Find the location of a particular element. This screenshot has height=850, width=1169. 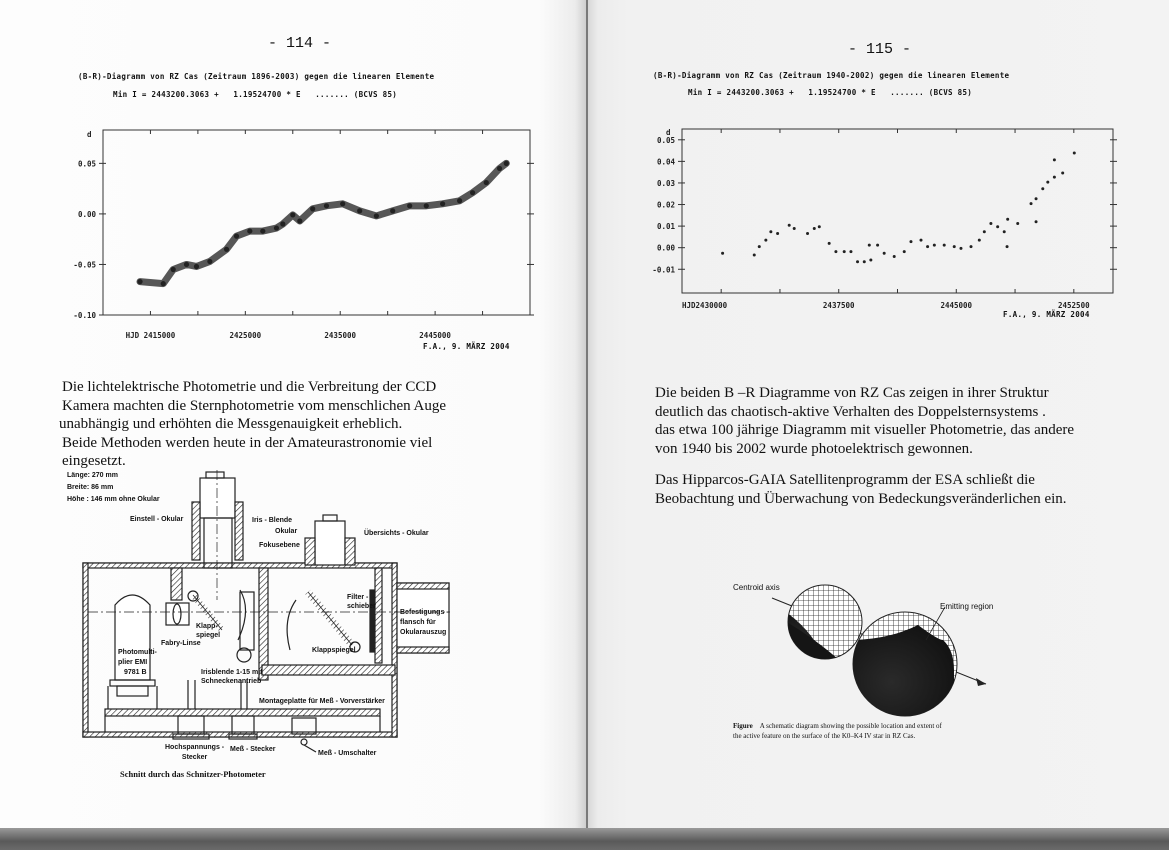

x-tick-label: 2445000 is located at coordinates (435, 335).